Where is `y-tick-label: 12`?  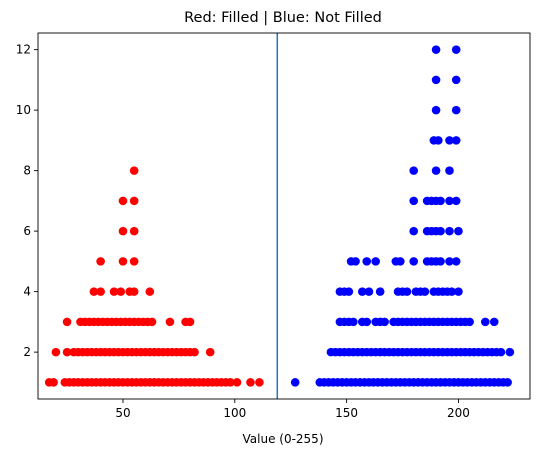
y-tick-label: 12 is located at coordinates (23, 50).